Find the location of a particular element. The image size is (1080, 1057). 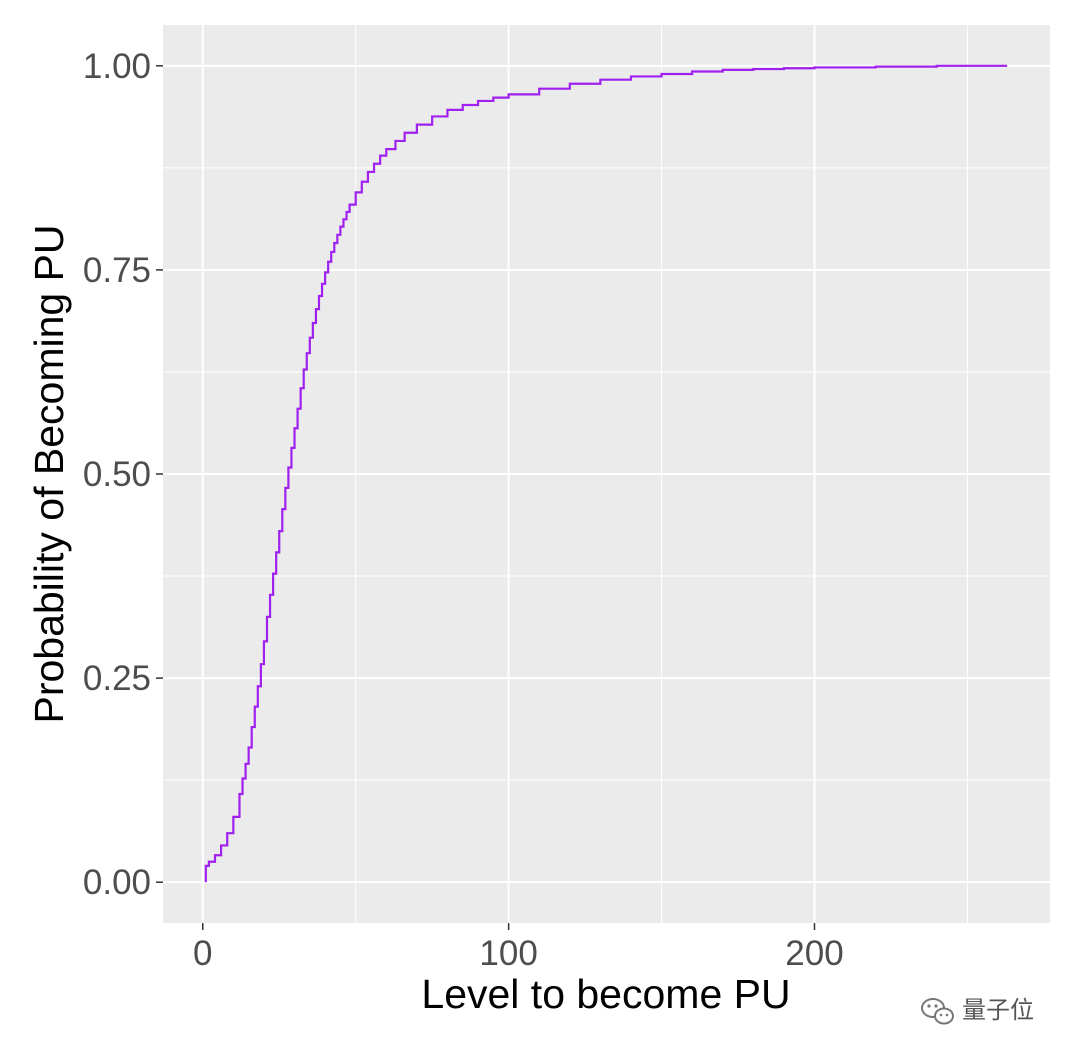

y-tick-label: 0.75 is located at coordinates (117, 270).